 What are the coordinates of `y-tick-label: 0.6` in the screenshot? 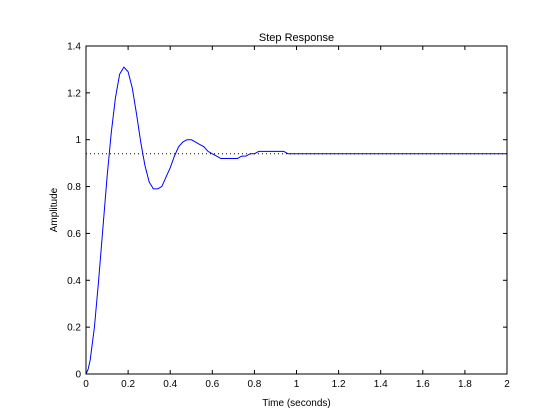 It's located at (74, 234).